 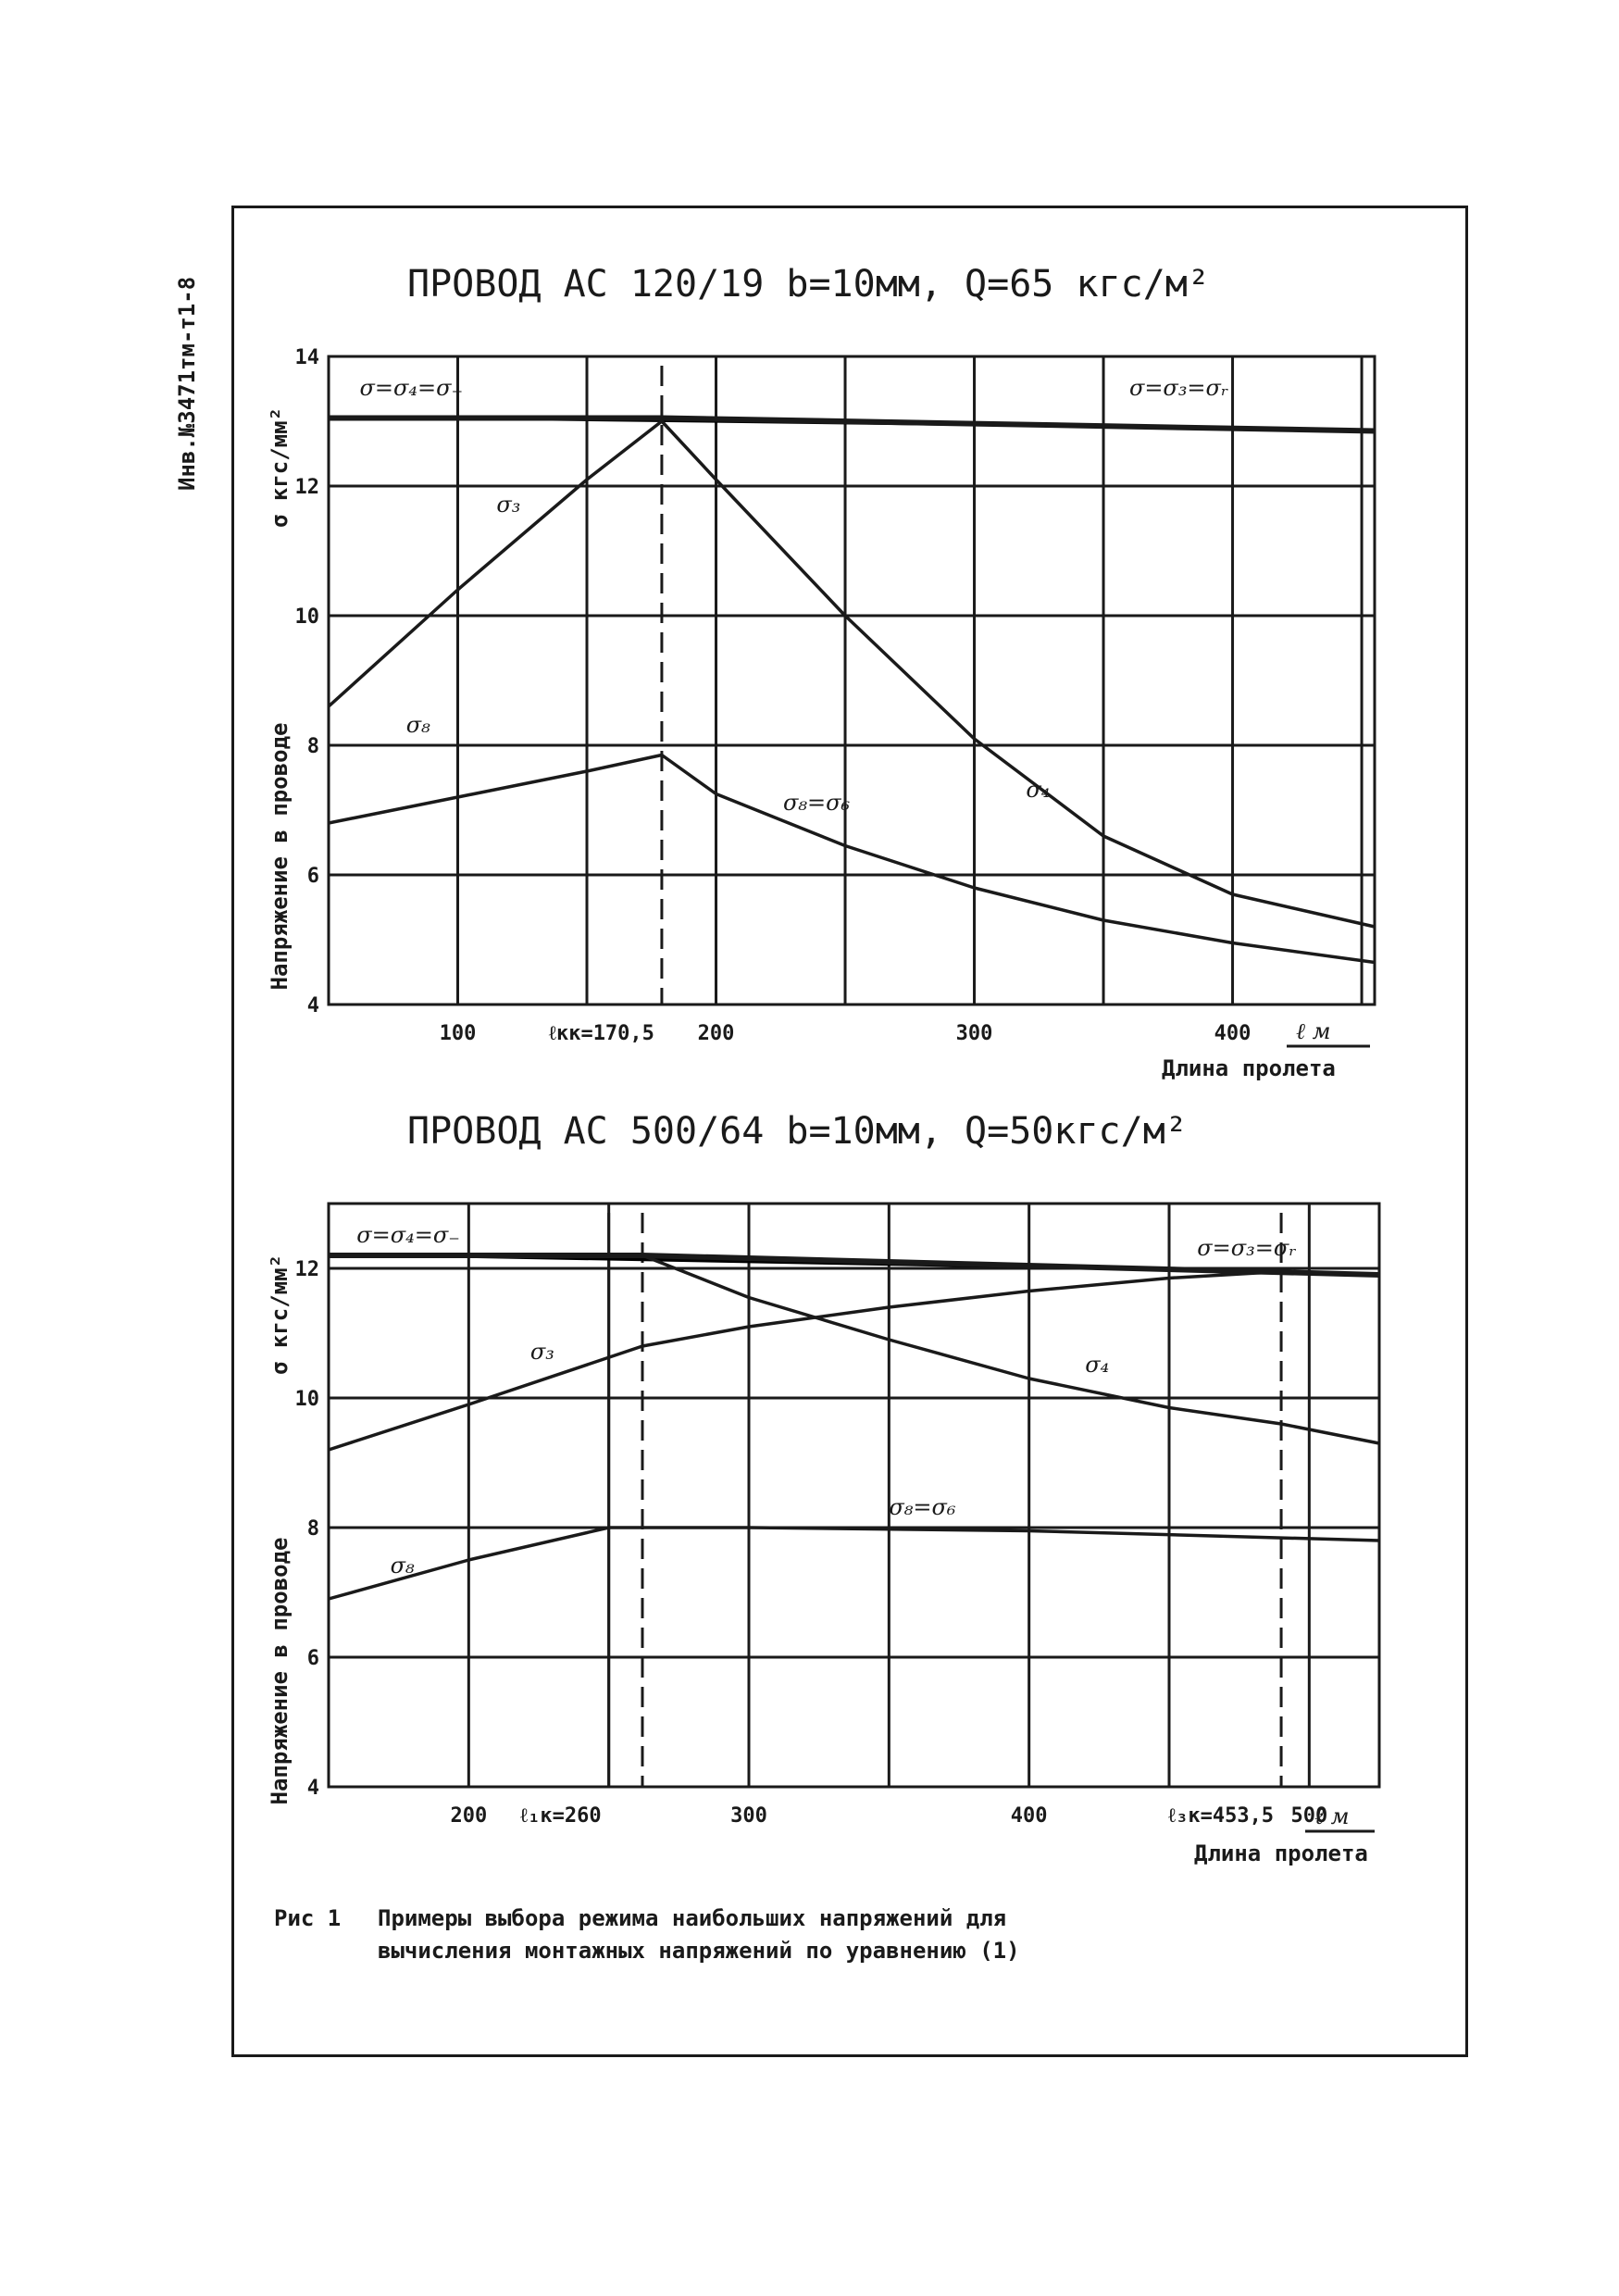 I want to click on chart-title: ПРОВОД АС 120/19 b=10мм, Q=65 кгс/м², so click(x=809, y=284).